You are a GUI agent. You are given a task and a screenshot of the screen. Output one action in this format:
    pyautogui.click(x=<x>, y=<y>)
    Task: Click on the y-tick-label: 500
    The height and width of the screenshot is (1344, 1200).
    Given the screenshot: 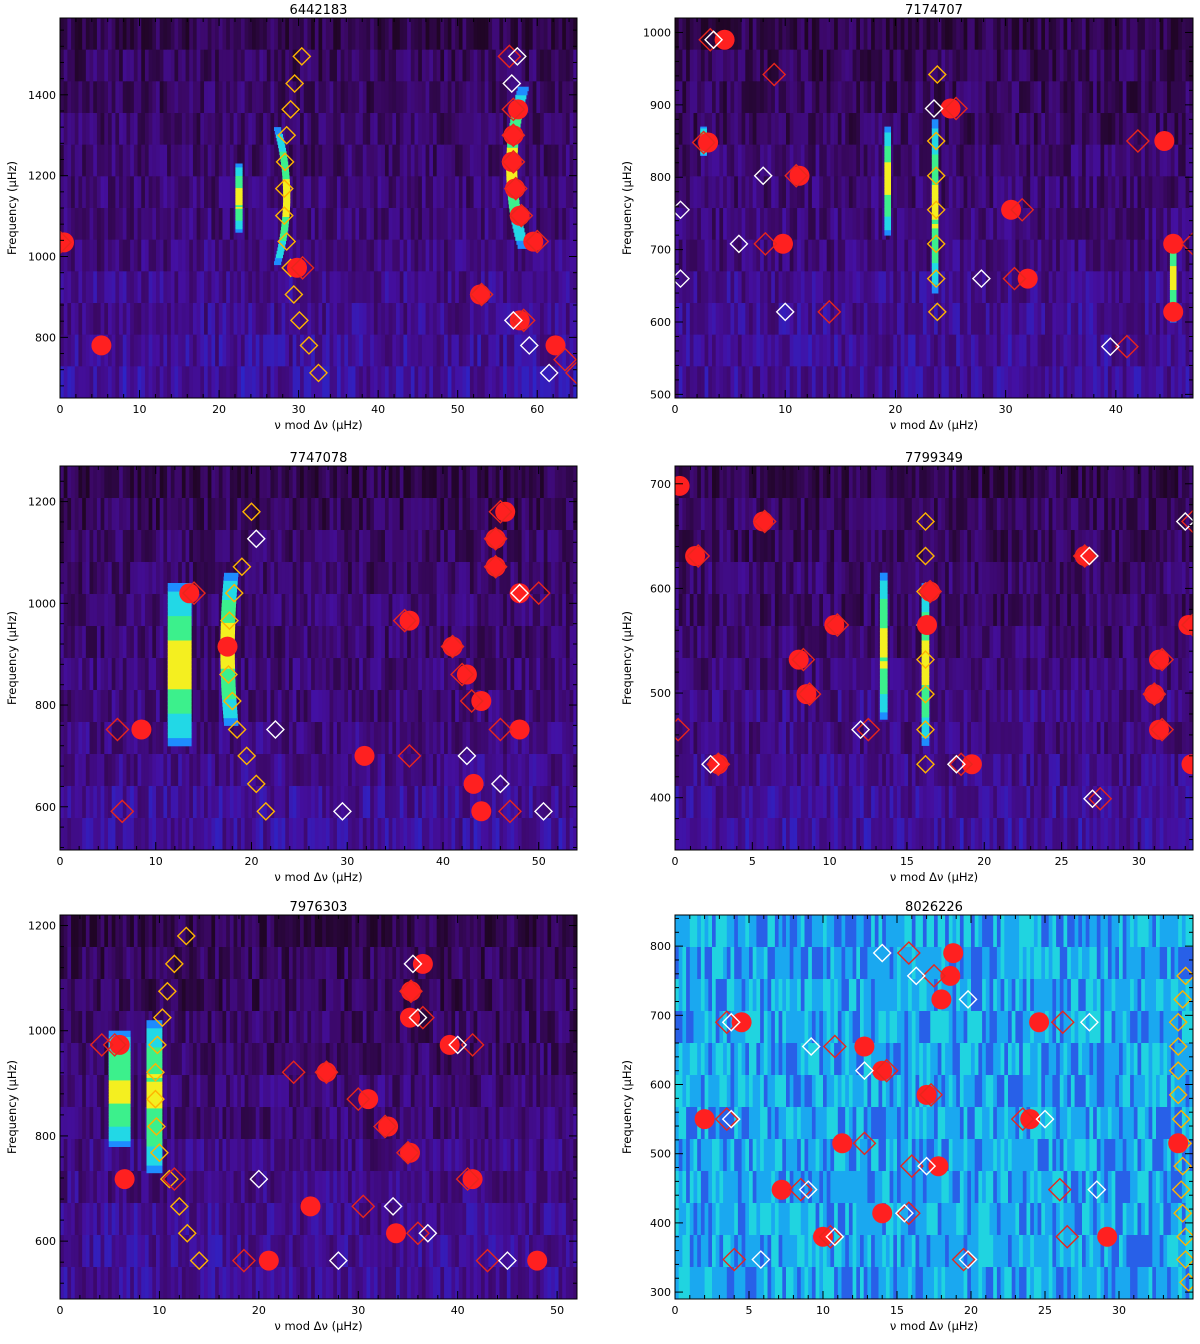 What is the action you would take?
    pyautogui.click(x=660, y=394)
    